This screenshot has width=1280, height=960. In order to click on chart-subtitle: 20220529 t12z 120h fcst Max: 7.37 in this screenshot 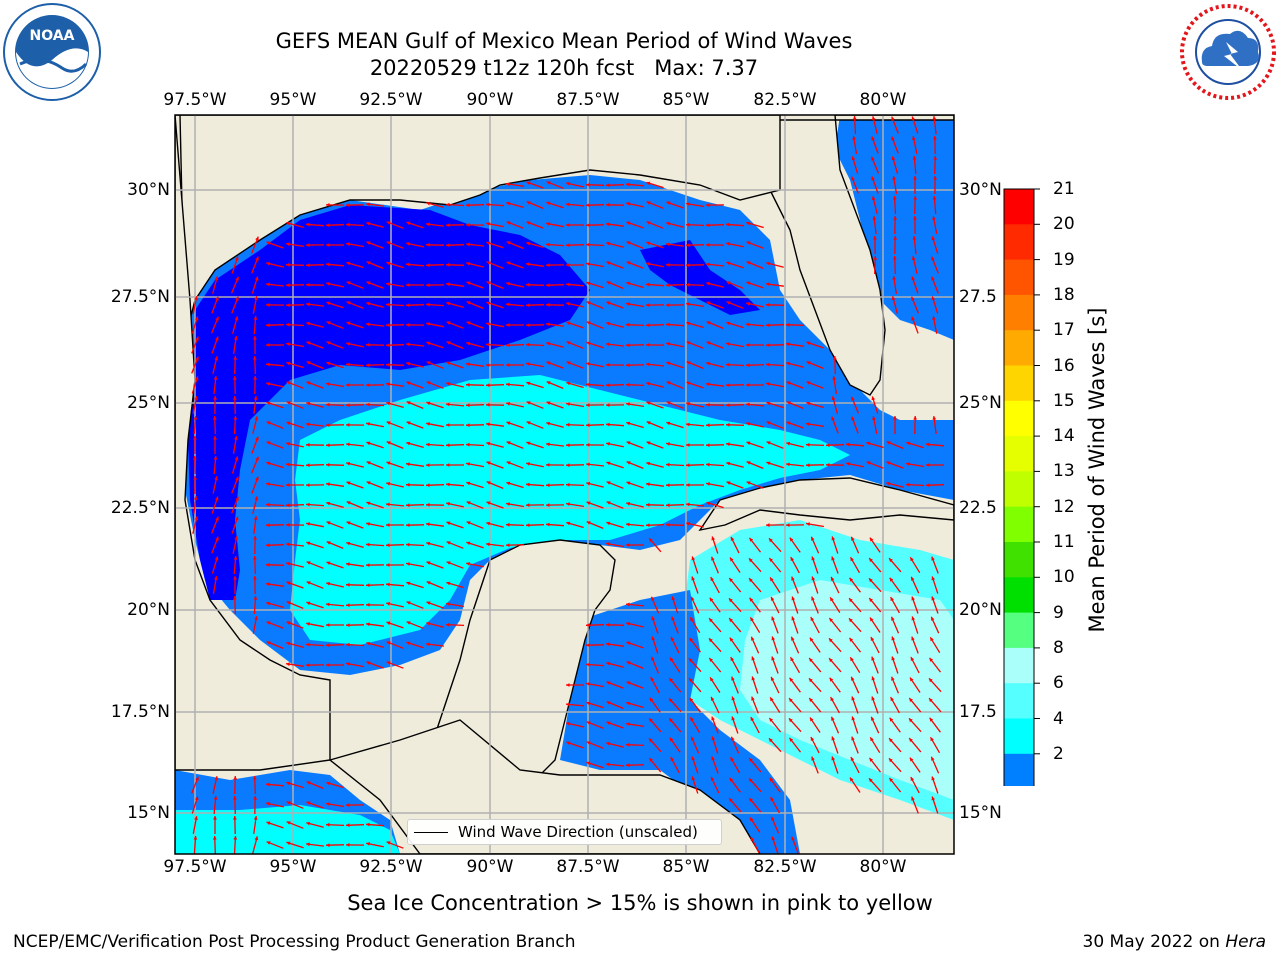, I will do `click(564, 68)`.